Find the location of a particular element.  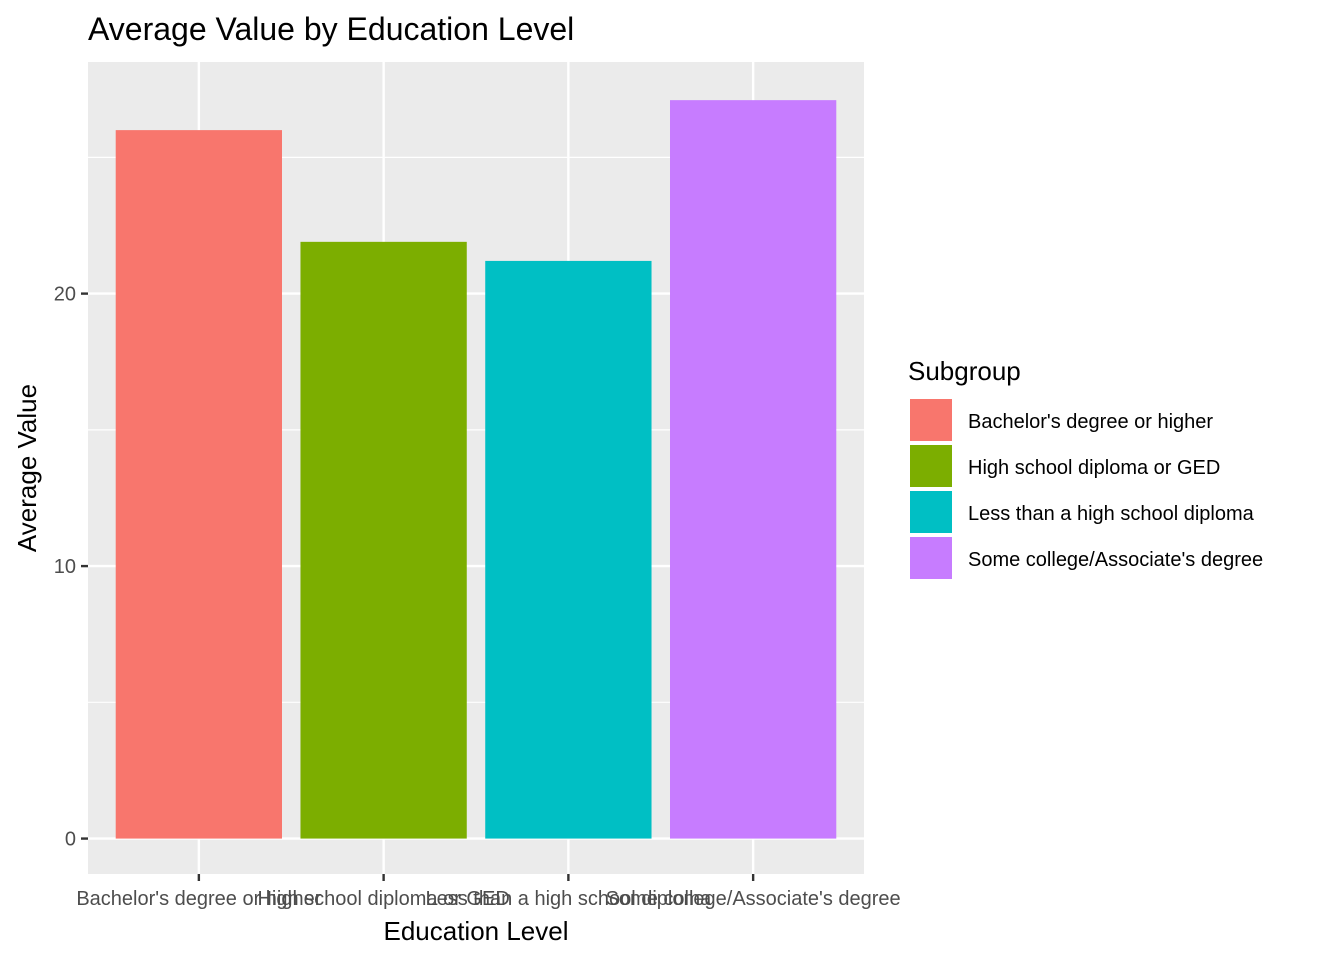

legend-label: High school diploma or GED is located at coordinates (1094, 468).